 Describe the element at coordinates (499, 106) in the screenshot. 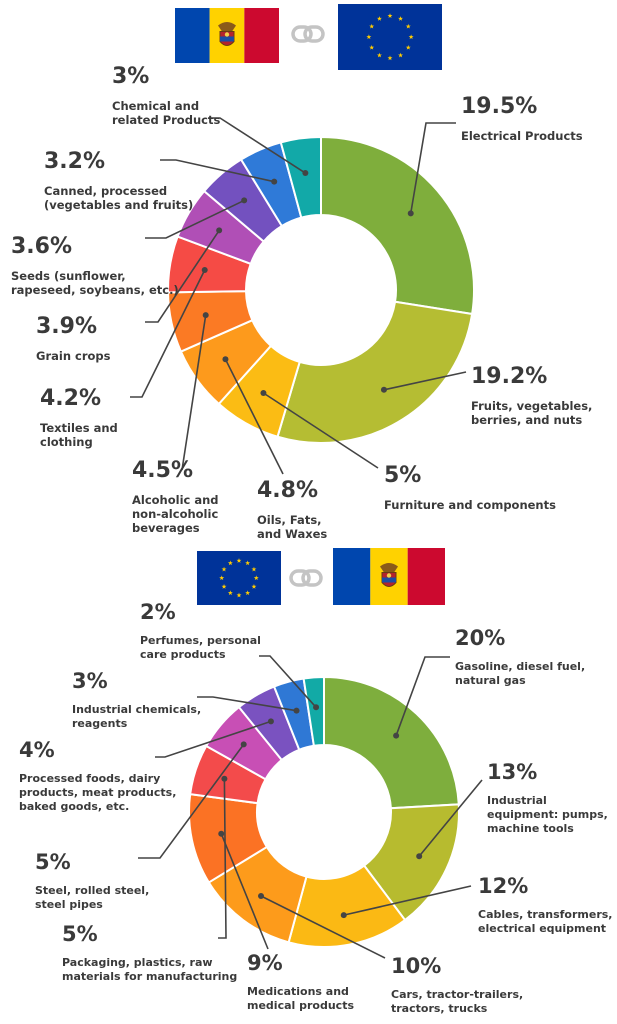

I see `slice-percent-label: 19.5%` at that location.